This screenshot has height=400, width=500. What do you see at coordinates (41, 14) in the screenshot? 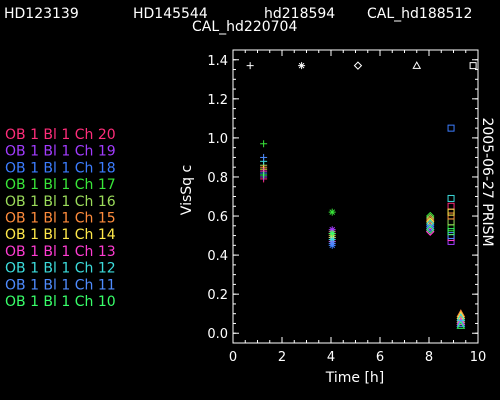
I see `header-star-1: HD123139` at bounding box center [41, 14].